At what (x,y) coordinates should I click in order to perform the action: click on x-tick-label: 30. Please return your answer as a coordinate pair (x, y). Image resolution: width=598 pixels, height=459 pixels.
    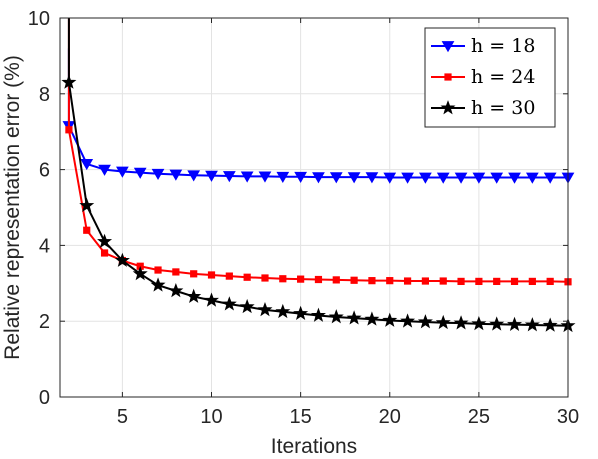
    Looking at the image, I should click on (568, 417).